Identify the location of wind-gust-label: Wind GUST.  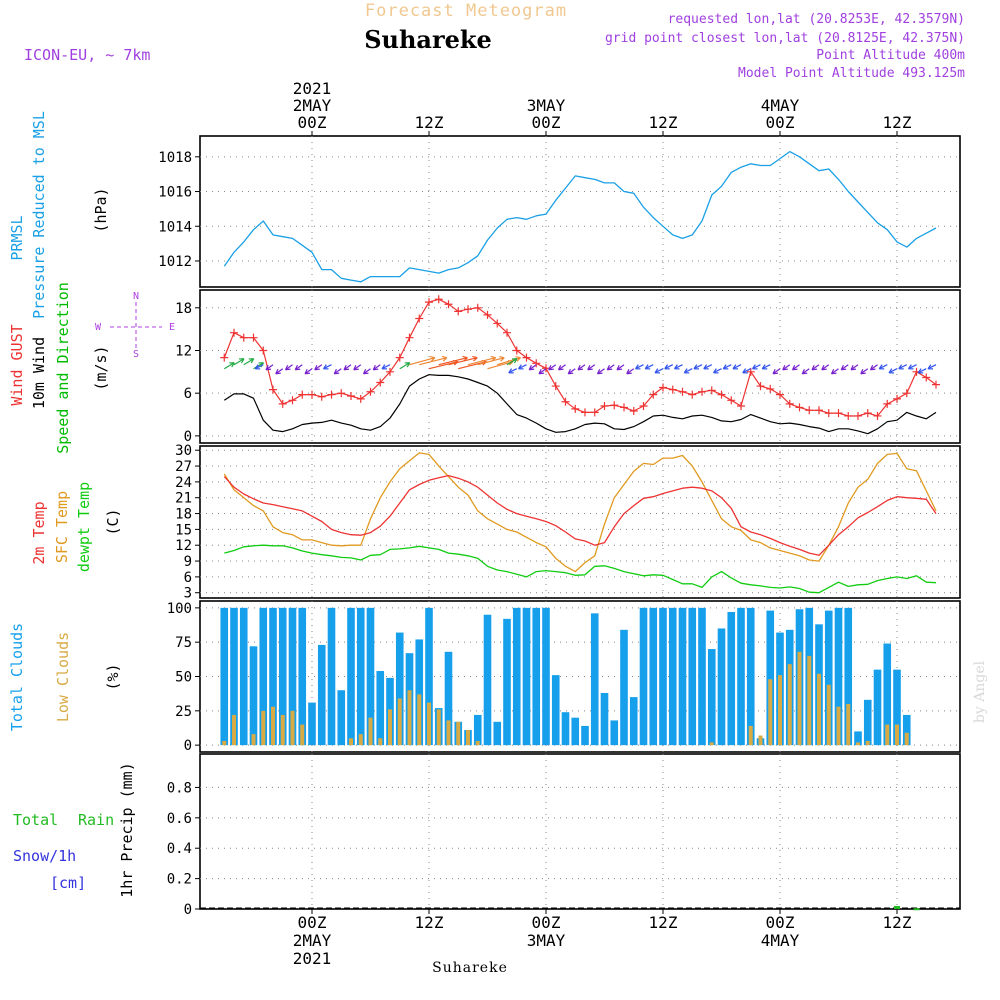
(17, 364).